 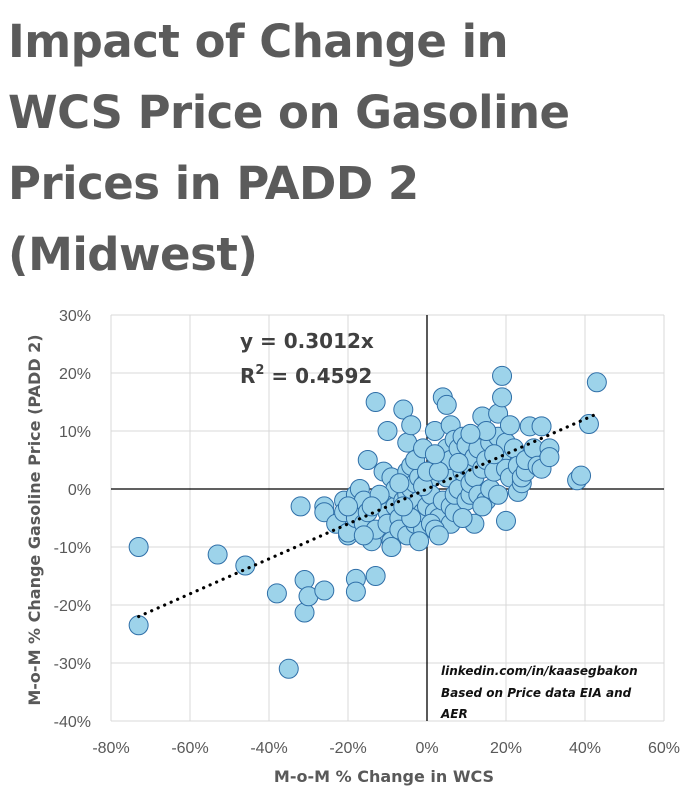 What do you see at coordinates (268, 748) in the screenshot?
I see `x-tick-label: -40%` at bounding box center [268, 748].